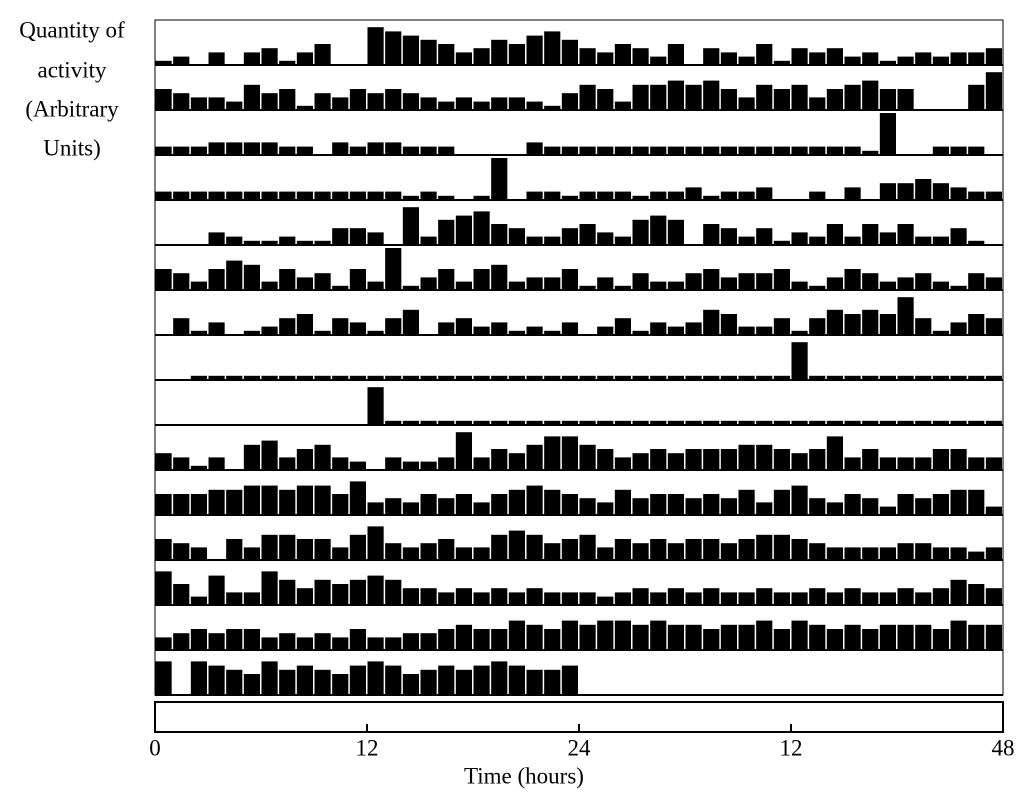  I want to click on row-frame, so click(579, 357).